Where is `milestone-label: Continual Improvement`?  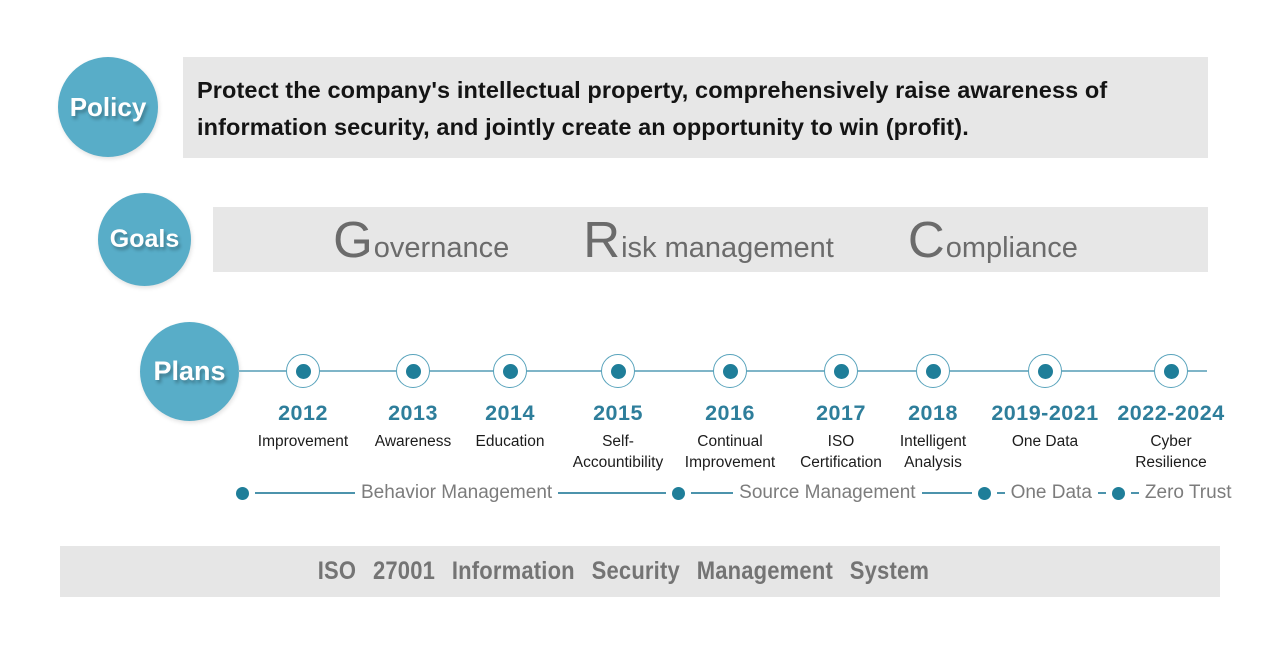
milestone-label: Continual Improvement is located at coordinates (730, 452).